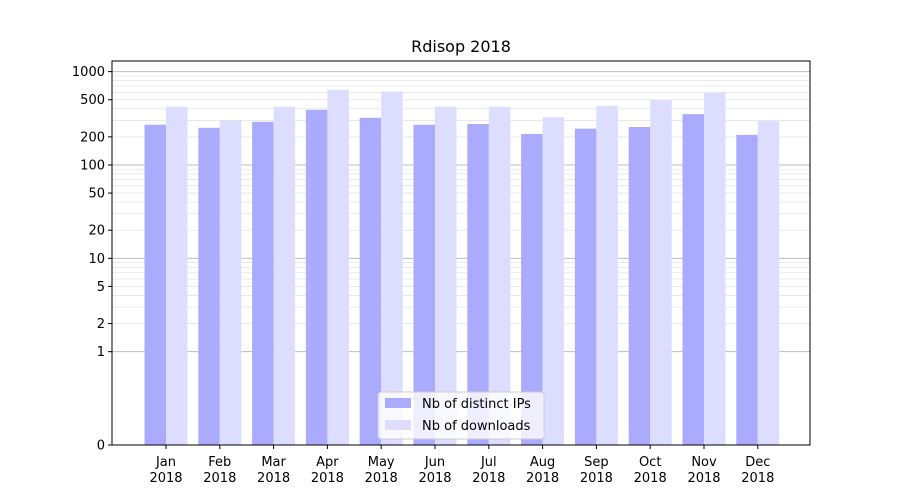  Describe the element at coordinates (219, 462) in the screenshot. I see `x-tick-label-month: Feb` at that location.